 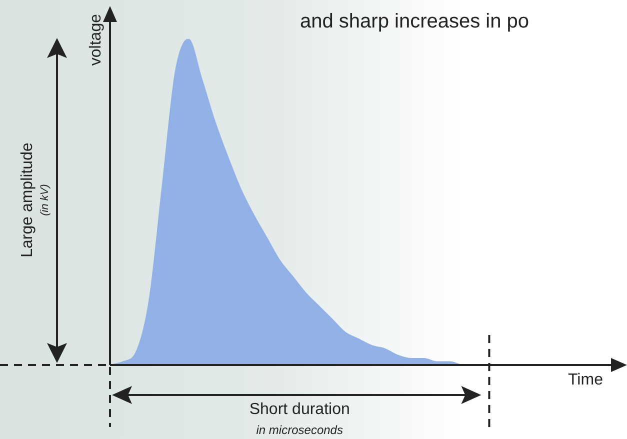 What do you see at coordinates (415, 21) in the screenshot?
I see `chart-title: and sharp increases in po` at bounding box center [415, 21].